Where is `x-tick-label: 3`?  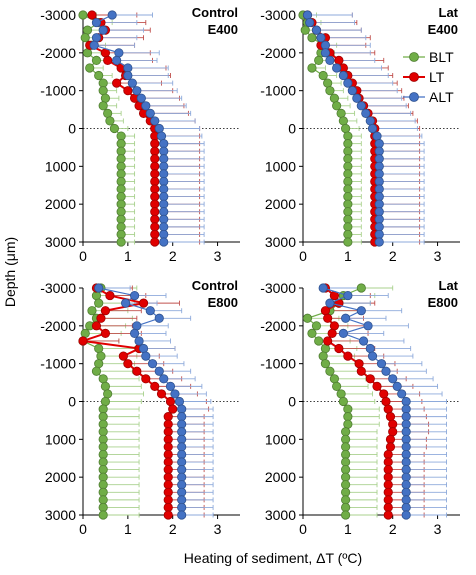 x-tick-label: 3 is located at coordinates (218, 256).